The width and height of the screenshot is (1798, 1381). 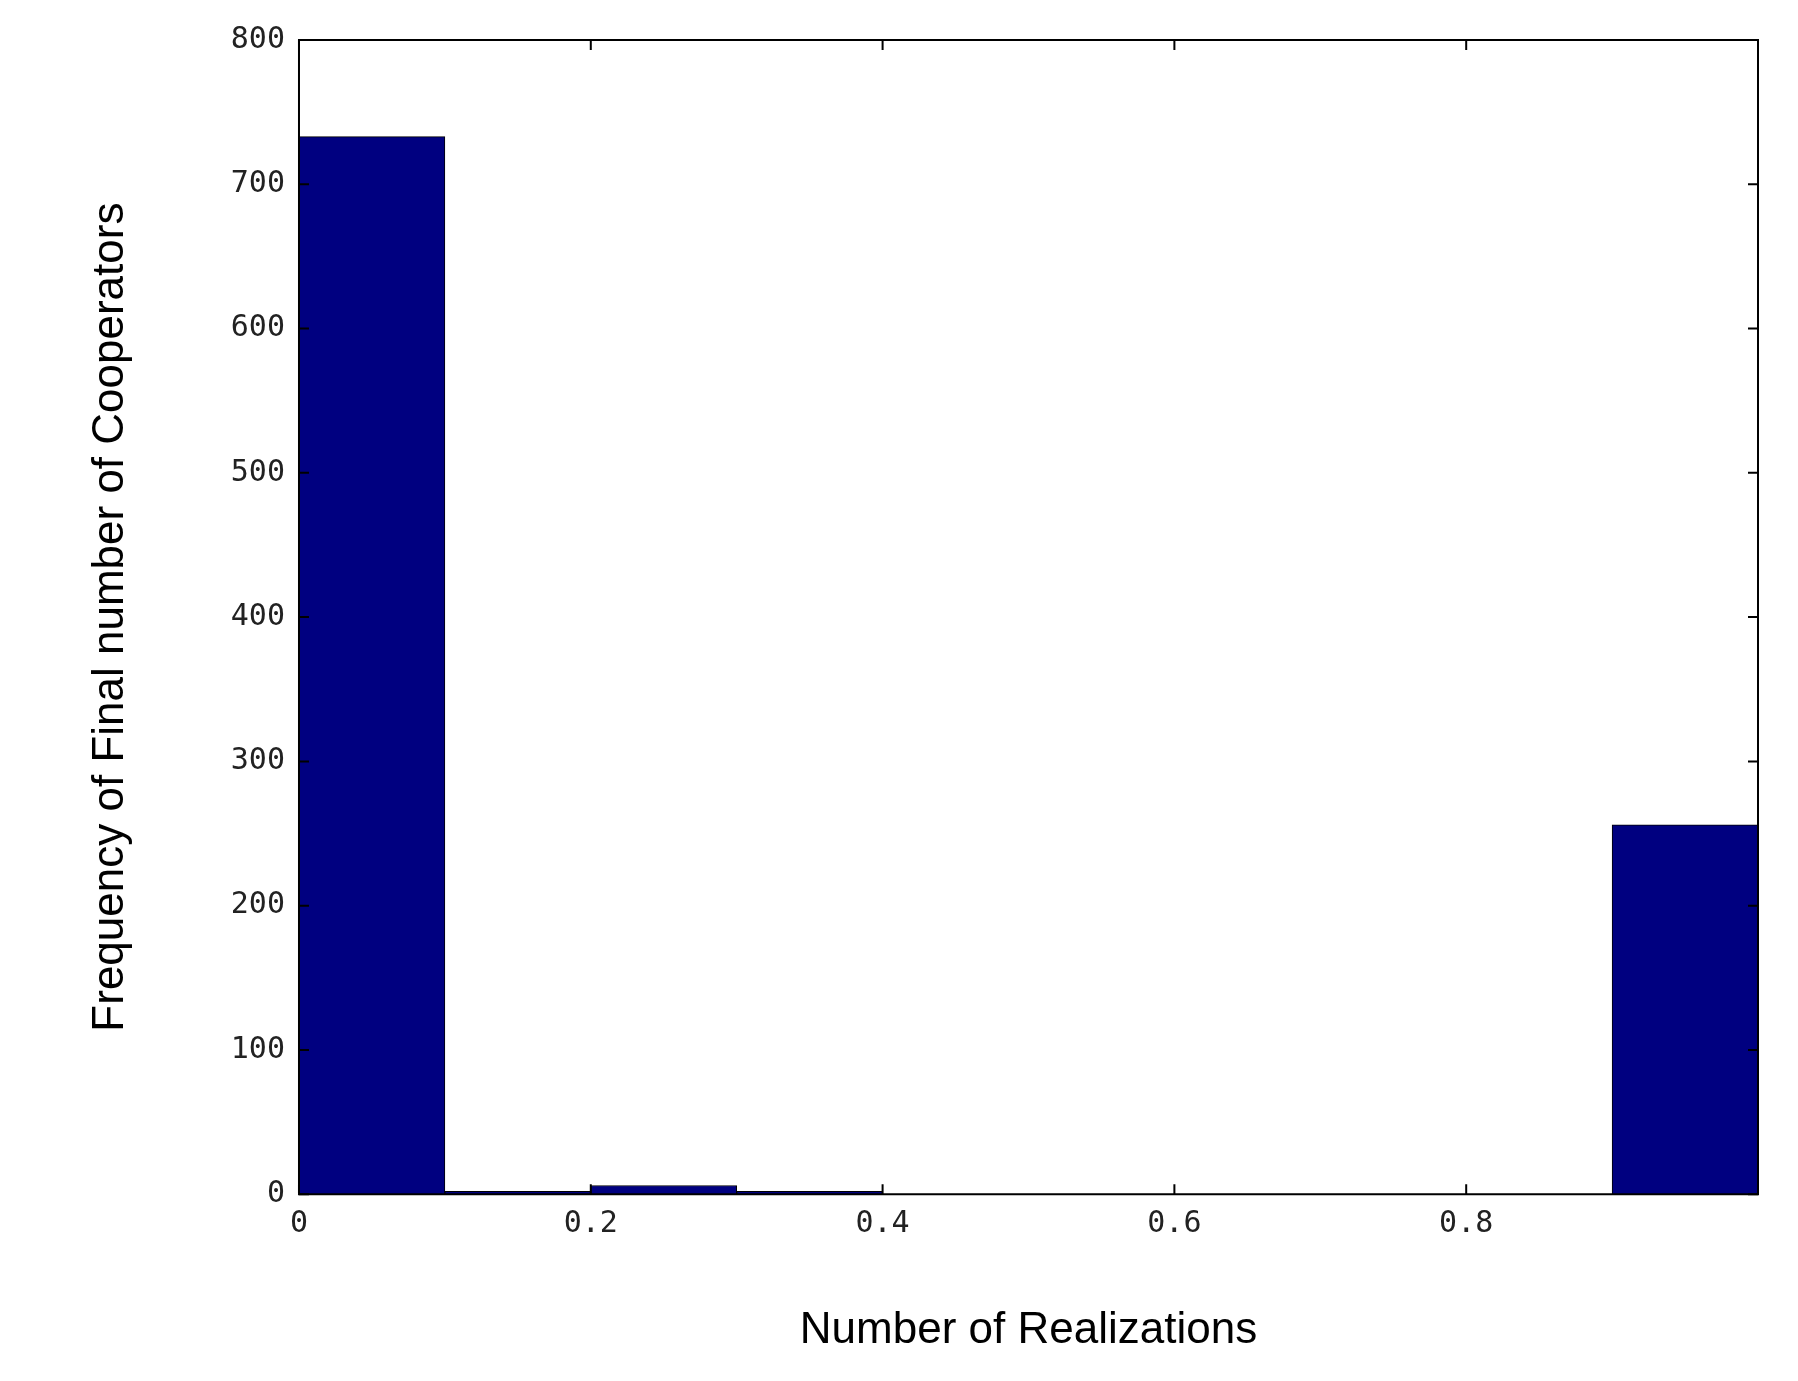 What do you see at coordinates (299, 1221) in the screenshot?
I see `x-tick-label: 0` at bounding box center [299, 1221].